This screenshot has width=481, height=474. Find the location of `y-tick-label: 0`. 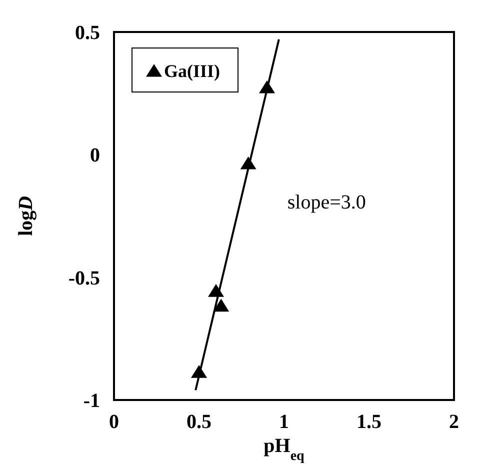

y-tick-label: 0 is located at coordinates (95, 155).